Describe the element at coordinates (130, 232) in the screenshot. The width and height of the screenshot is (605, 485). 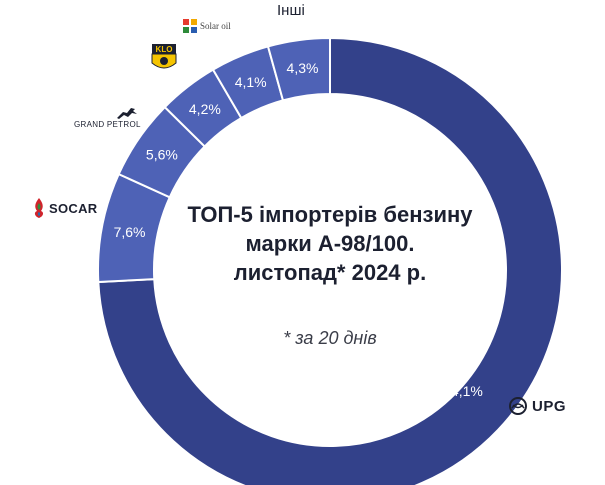
I see `slice-label: 7,6%` at that location.